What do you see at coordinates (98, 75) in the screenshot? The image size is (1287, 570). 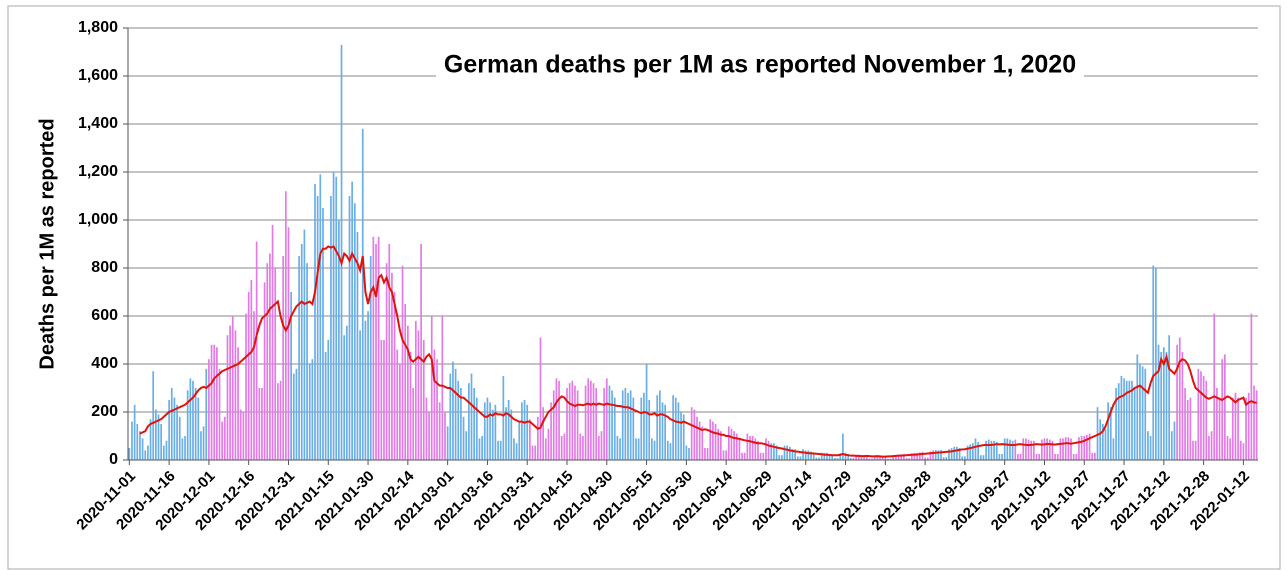 I see `y-tick-label: 1,600` at bounding box center [98, 75].